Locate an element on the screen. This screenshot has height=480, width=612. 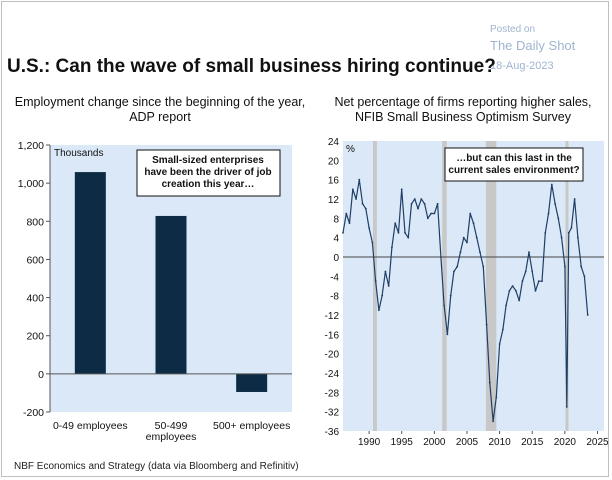
watermark-date: 18-Aug-2023 is located at coordinates (522, 66).